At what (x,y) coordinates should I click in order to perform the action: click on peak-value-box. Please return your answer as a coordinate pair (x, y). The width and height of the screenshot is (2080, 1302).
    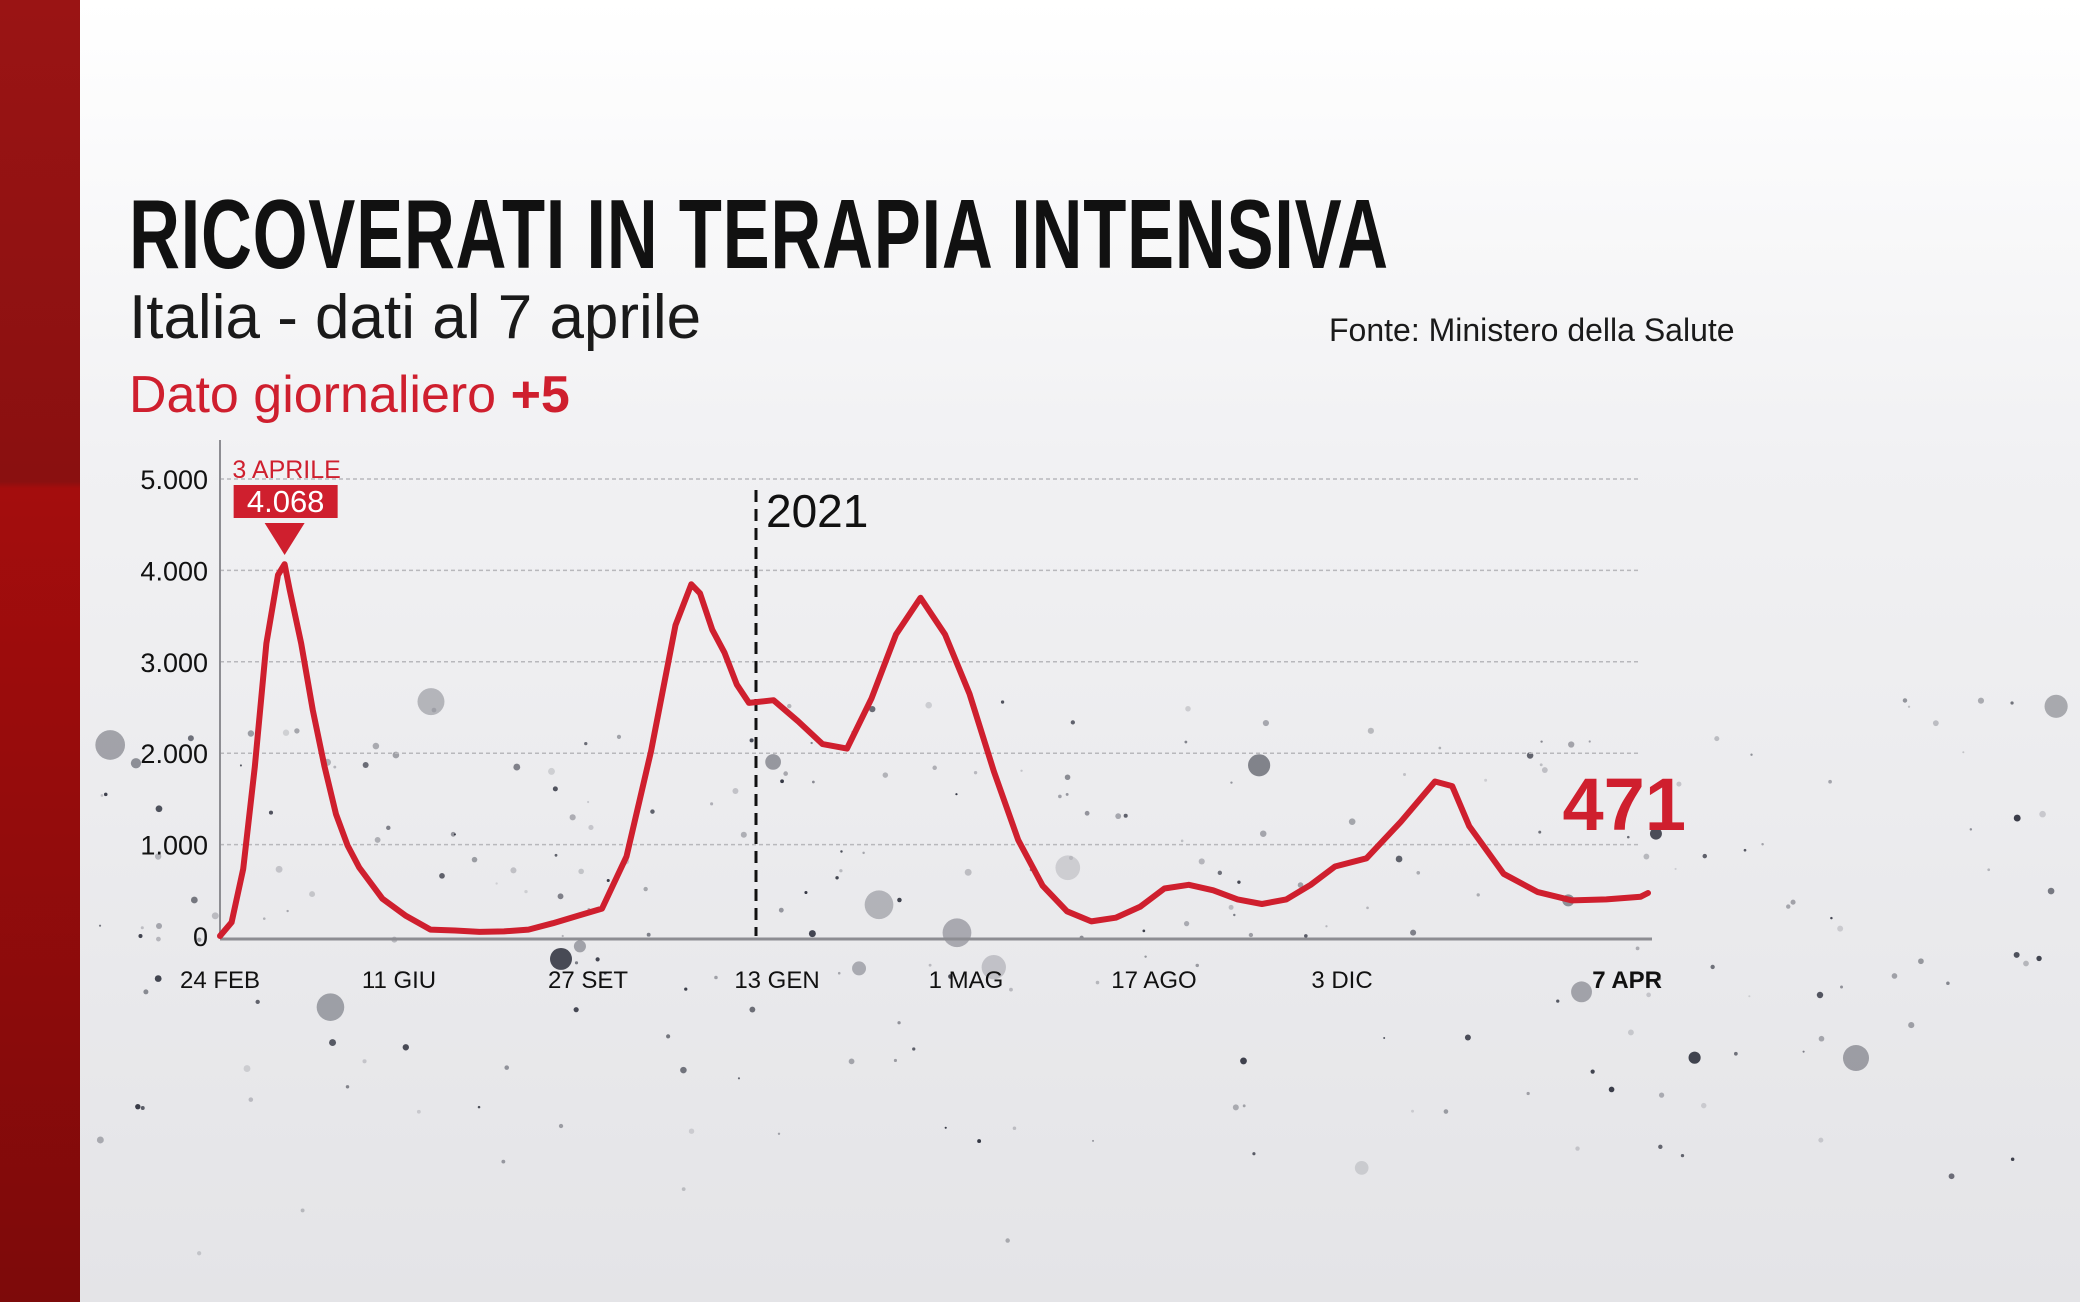
    Looking at the image, I should click on (285, 501).